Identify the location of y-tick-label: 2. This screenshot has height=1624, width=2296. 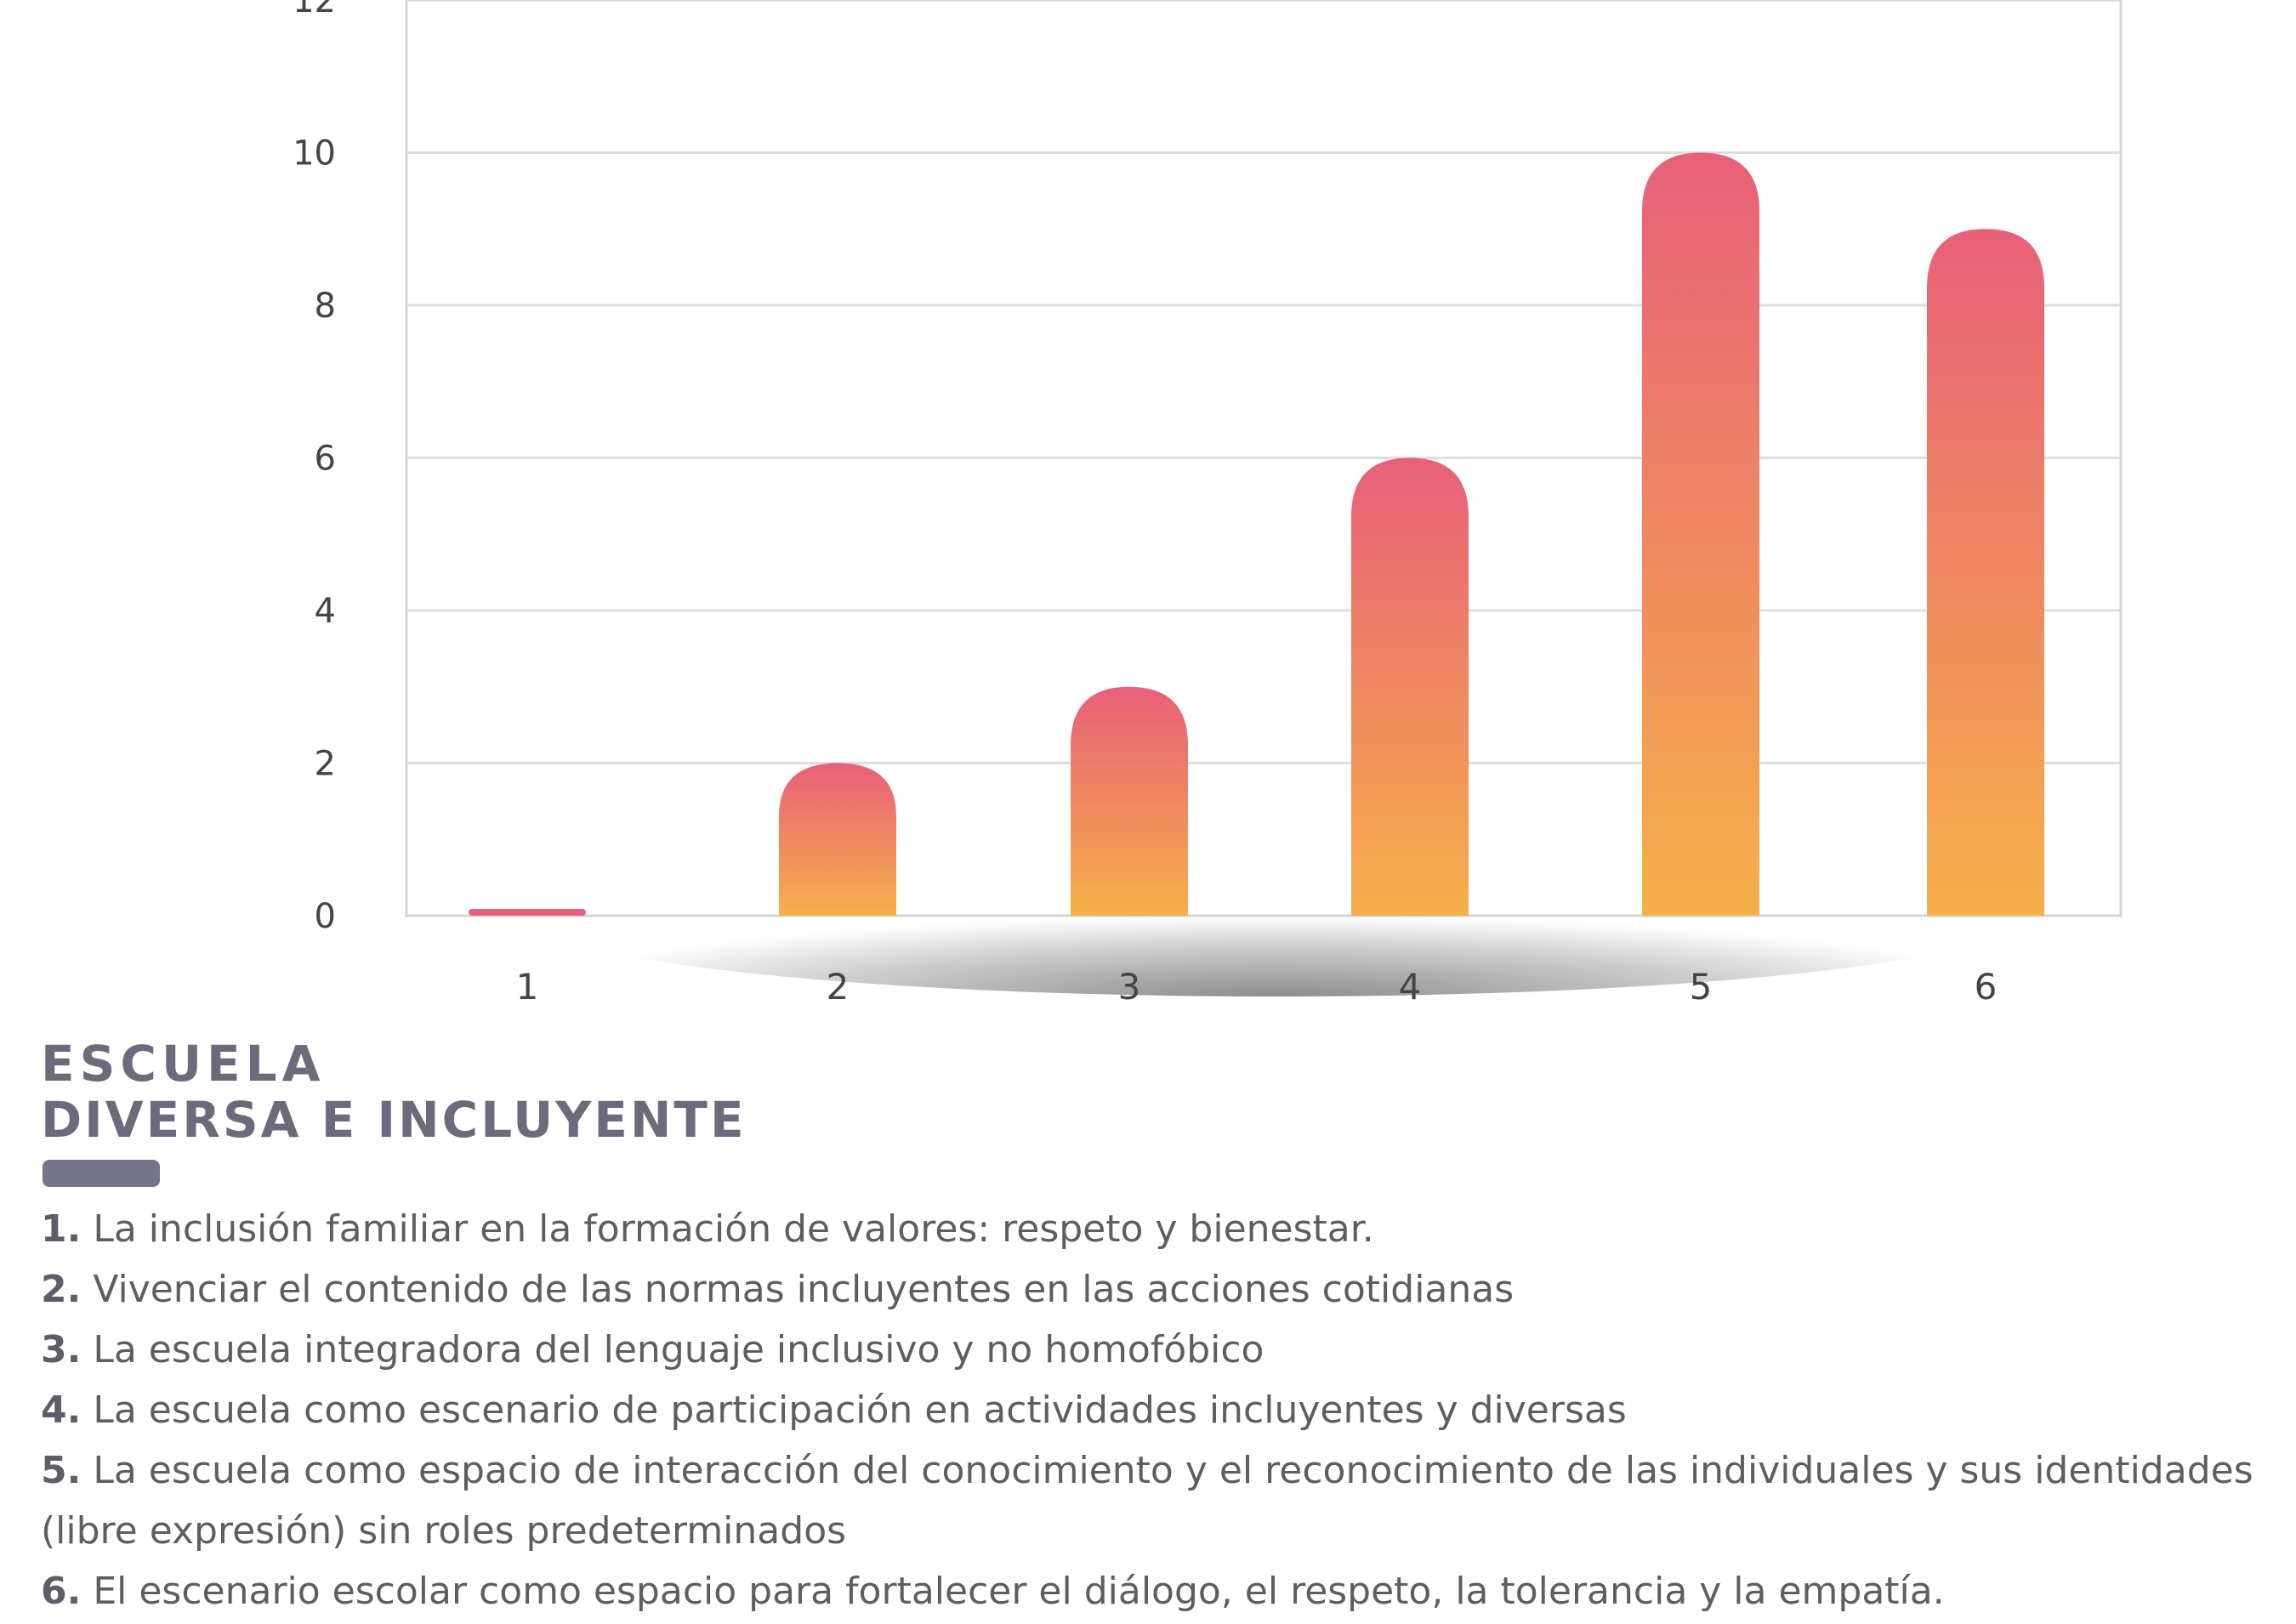
(325, 764).